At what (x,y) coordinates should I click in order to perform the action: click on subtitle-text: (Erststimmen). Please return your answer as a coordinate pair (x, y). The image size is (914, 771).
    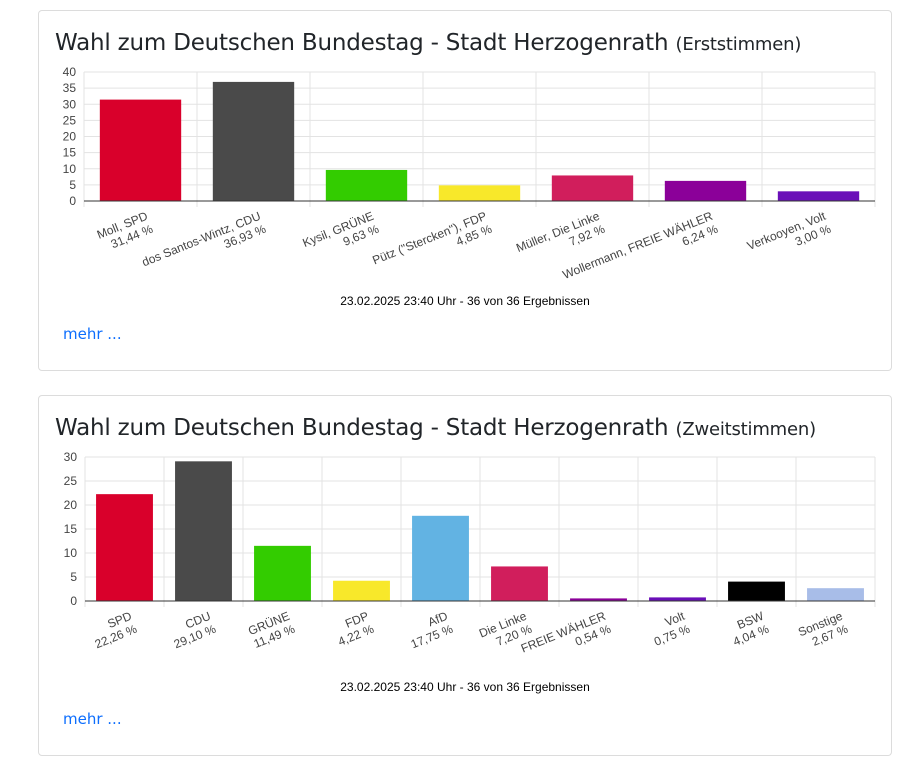
    Looking at the image, I should click on (738, 44).